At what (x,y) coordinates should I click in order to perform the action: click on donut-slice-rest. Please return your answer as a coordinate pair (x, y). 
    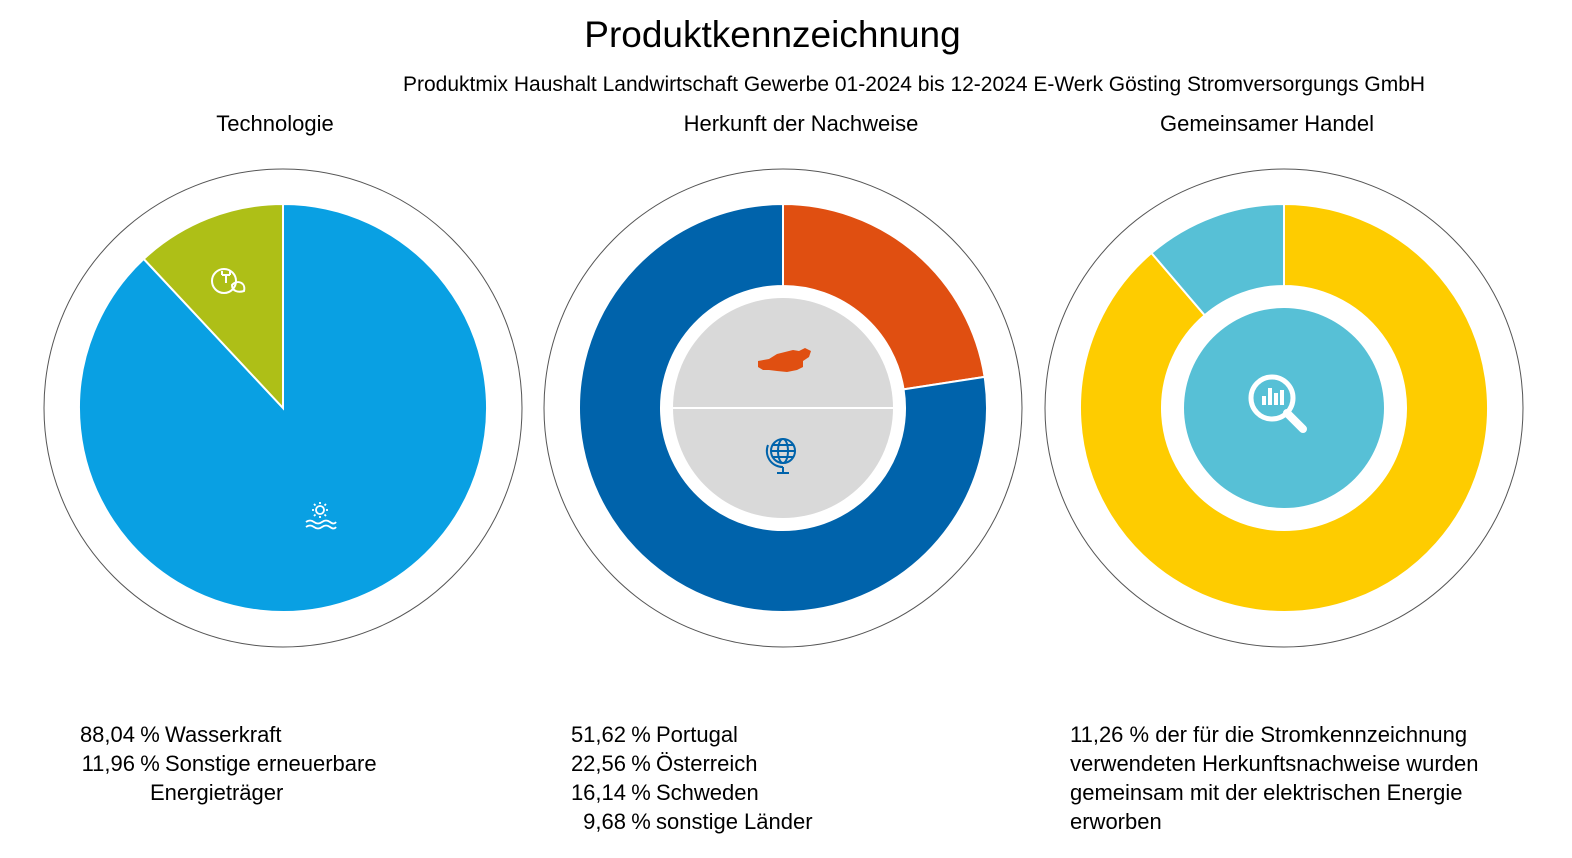
    Looking at the image, I should click on (1284, 407).